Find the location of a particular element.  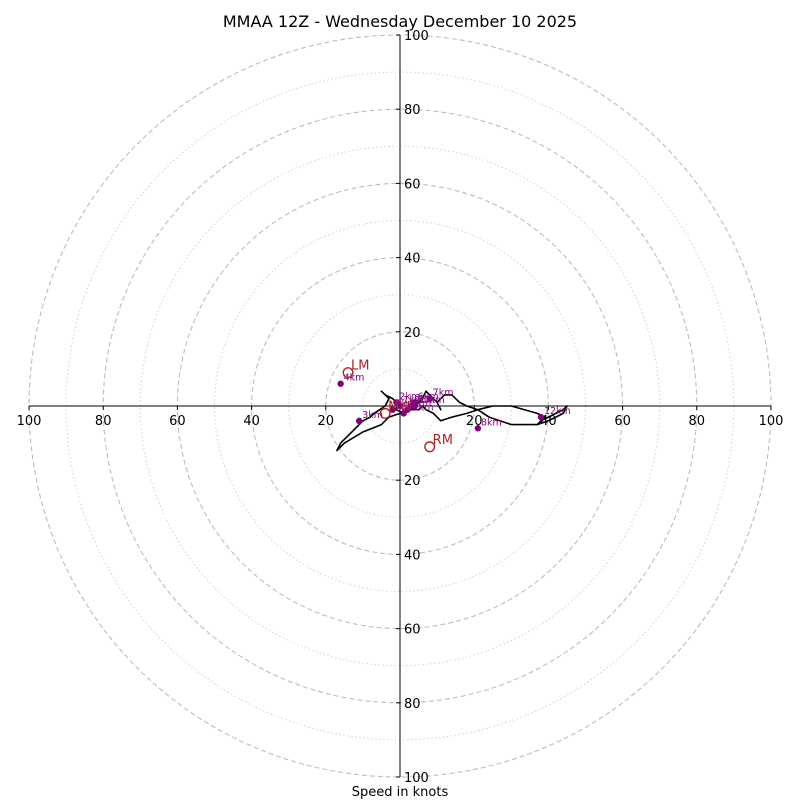

height-label-11km: 11km is located at coordinates (420, 407).